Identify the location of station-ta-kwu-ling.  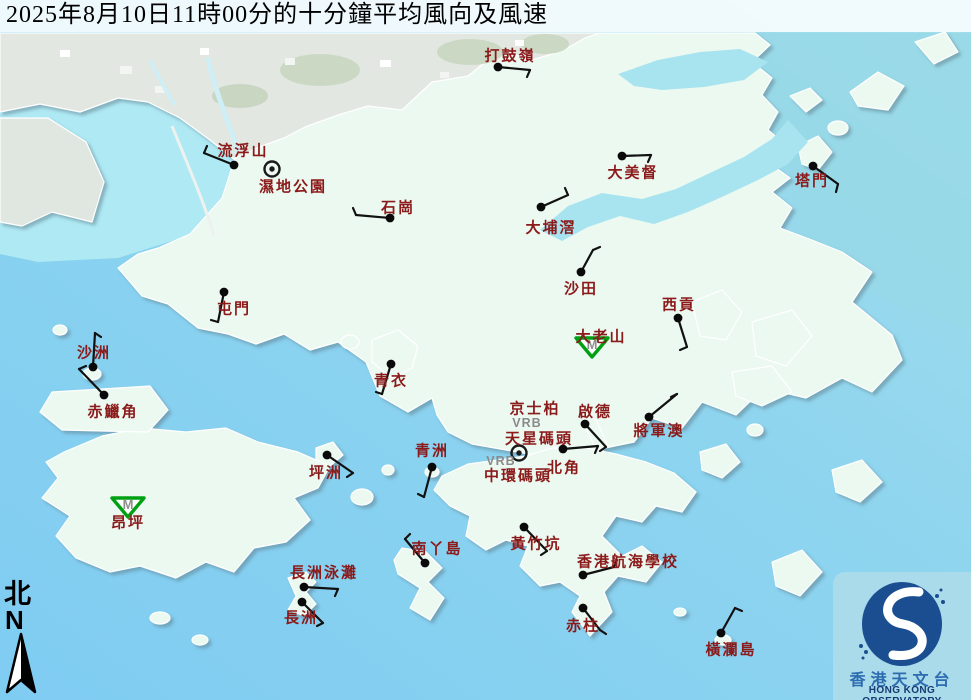
(512, 70).